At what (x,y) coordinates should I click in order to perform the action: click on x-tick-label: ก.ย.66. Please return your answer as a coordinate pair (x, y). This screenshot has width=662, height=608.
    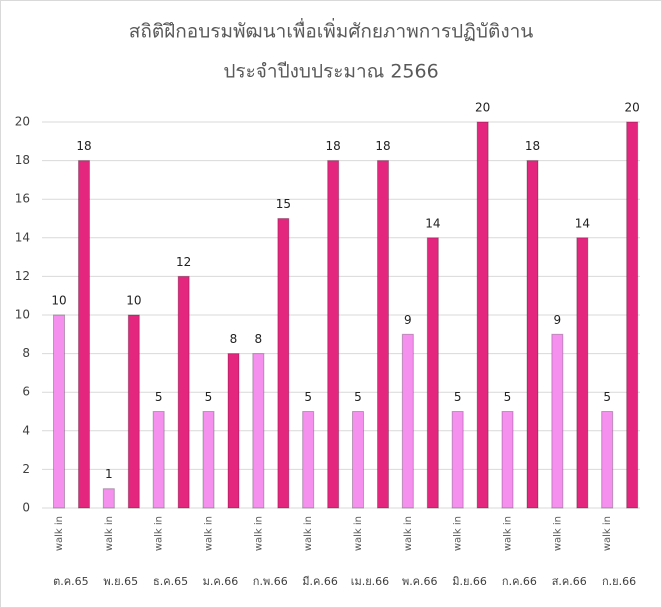
    Looking at the image, I should click on (619, 581).